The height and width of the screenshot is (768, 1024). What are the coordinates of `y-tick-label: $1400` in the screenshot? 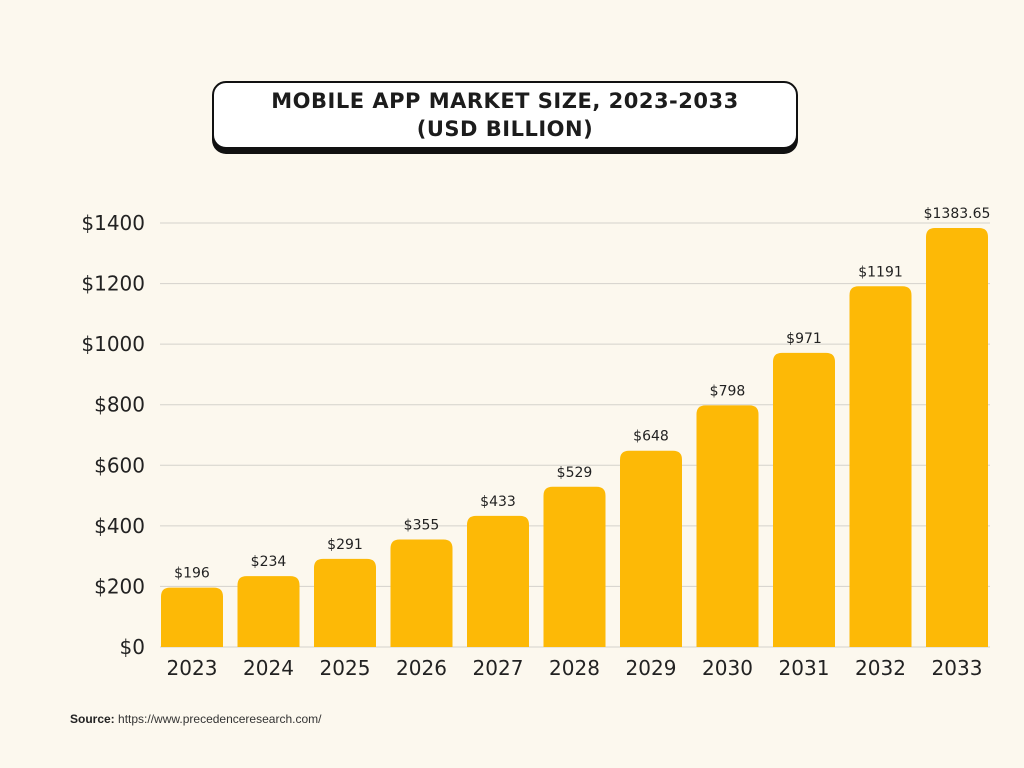 It's located at (113, 223).